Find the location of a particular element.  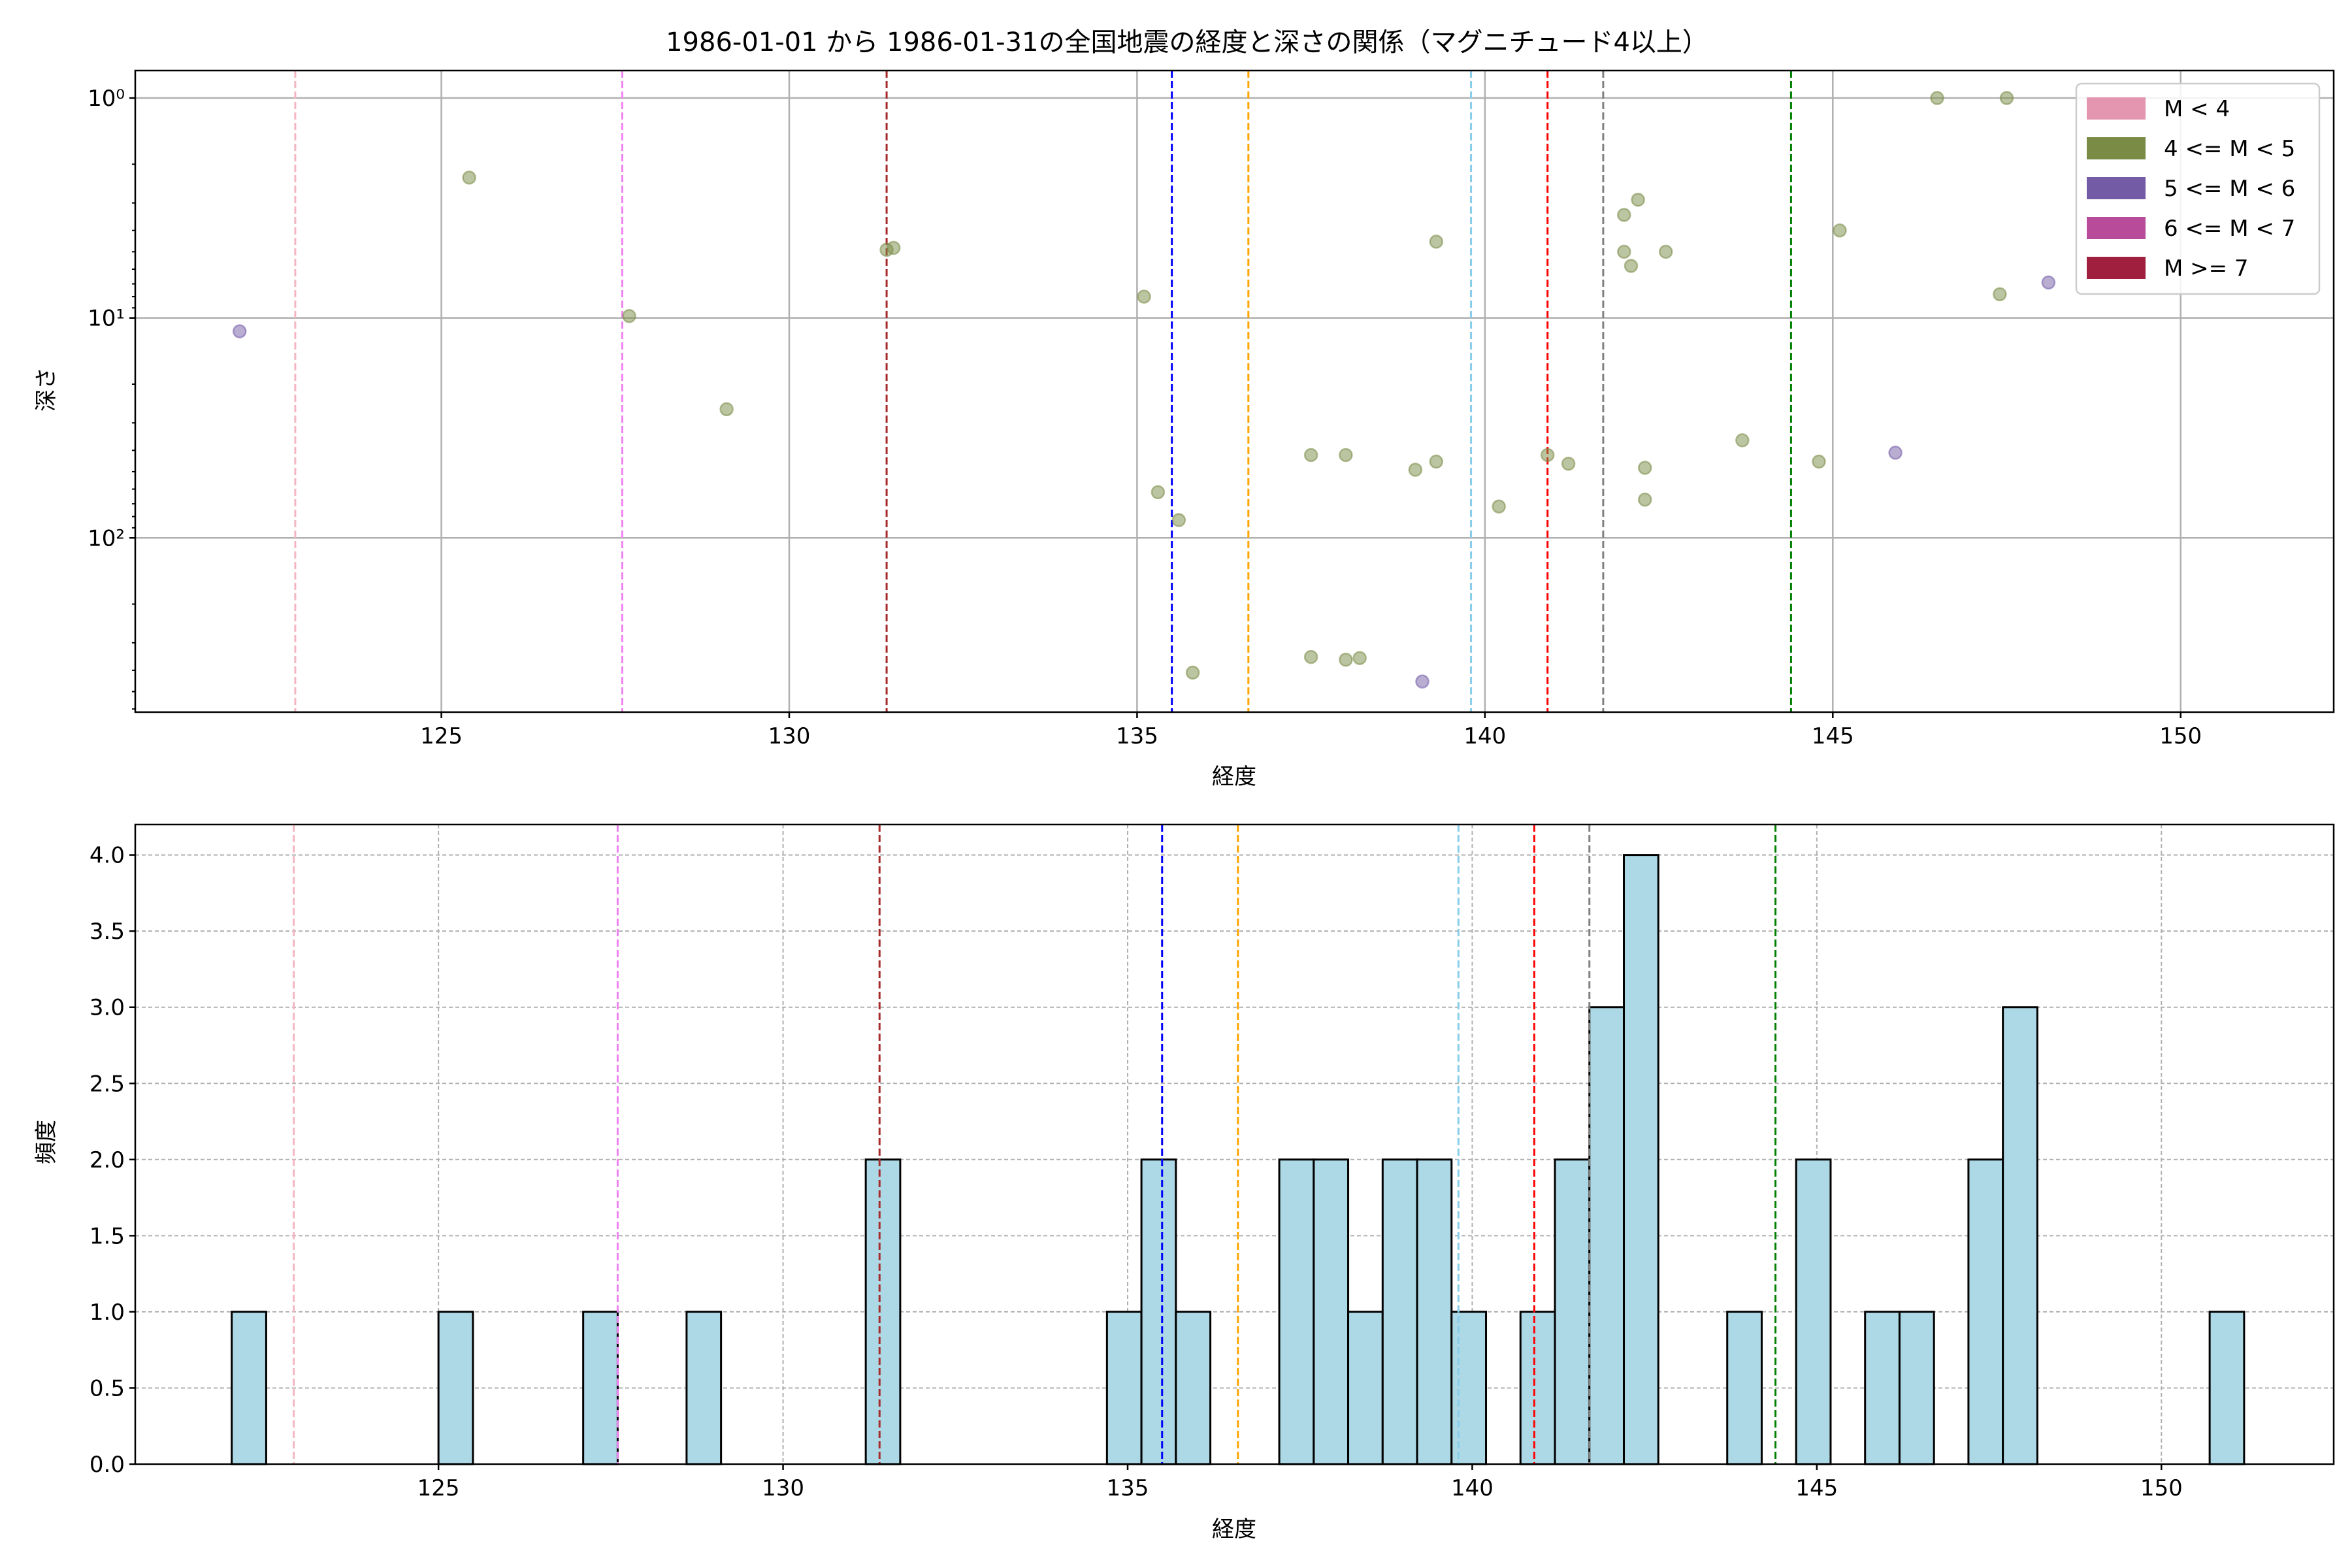

histogram-x-tick-label: 140 is located at coordinates (1472, 1488).